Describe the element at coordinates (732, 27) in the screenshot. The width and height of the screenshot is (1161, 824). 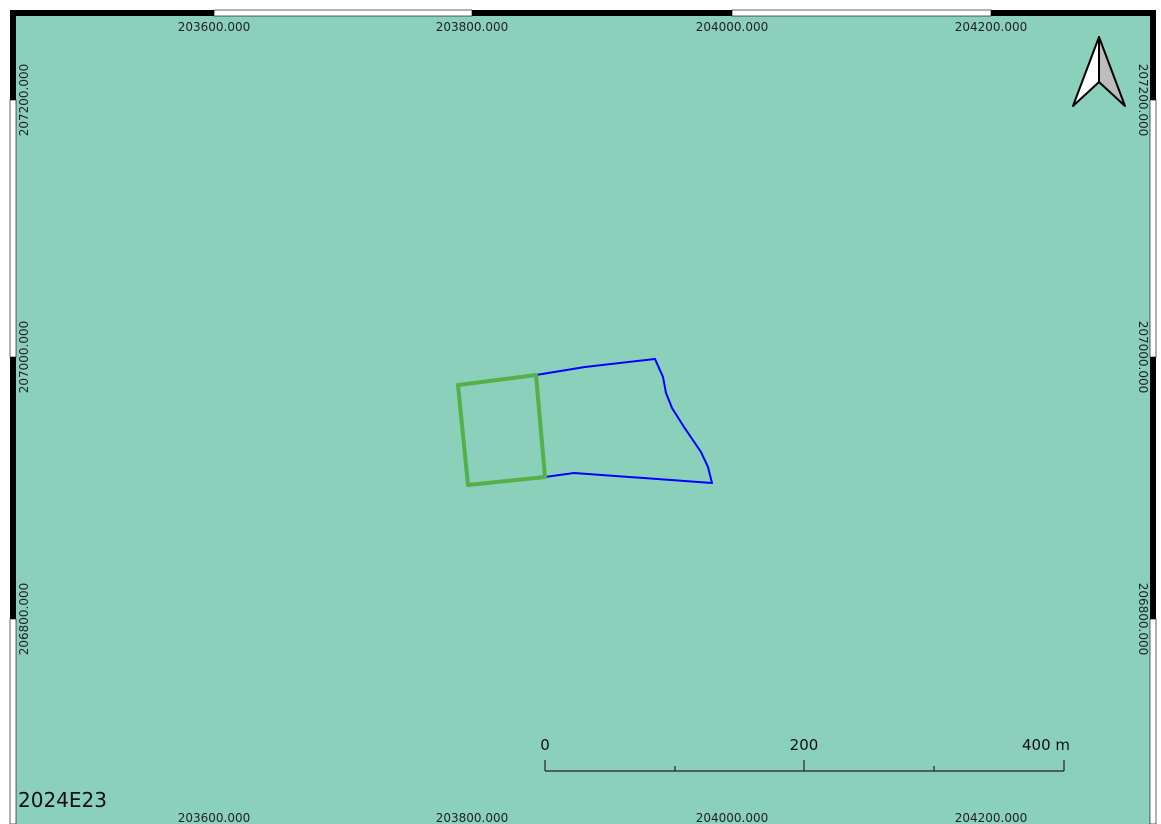
I see `grid-label-x-top: 204000.000` at that location.